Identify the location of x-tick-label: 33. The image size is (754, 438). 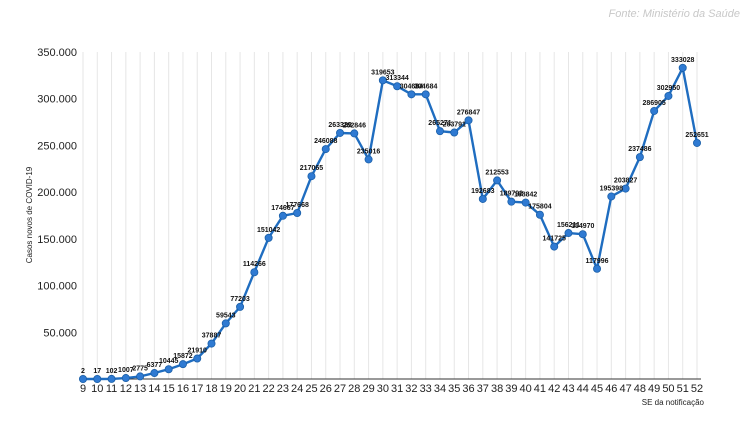
(426, 389).